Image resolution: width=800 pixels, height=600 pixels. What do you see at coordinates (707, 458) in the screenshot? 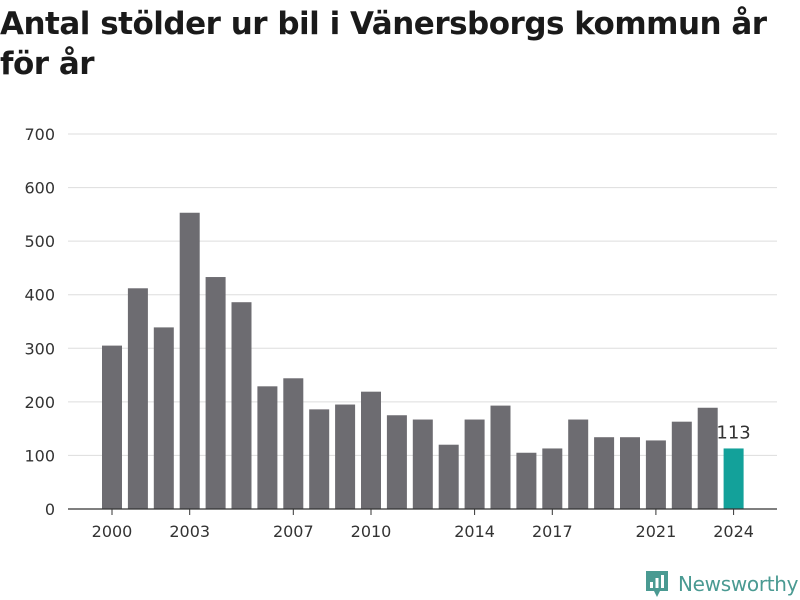
I see `bar-2023` at bounding box center [707, 458].